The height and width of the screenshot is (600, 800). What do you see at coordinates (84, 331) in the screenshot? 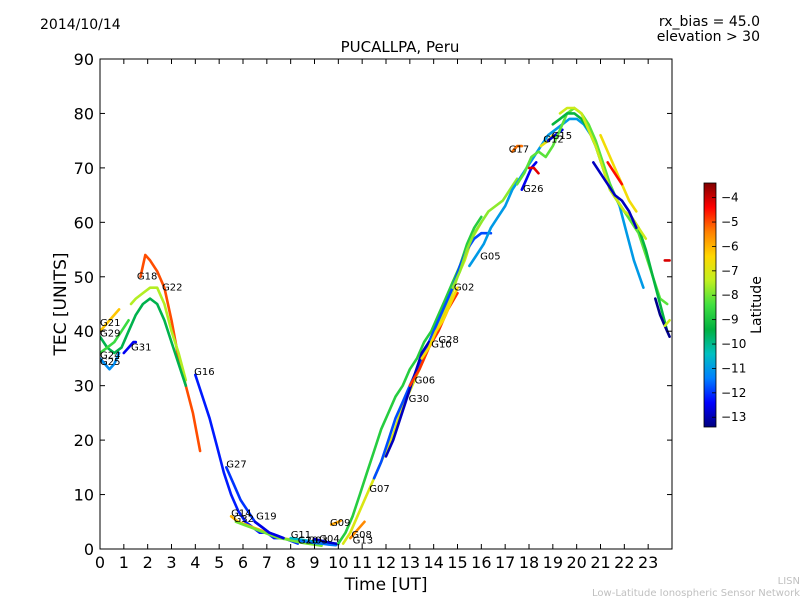
I see `y-tick-label: 40` at bounding box center [84, 331].